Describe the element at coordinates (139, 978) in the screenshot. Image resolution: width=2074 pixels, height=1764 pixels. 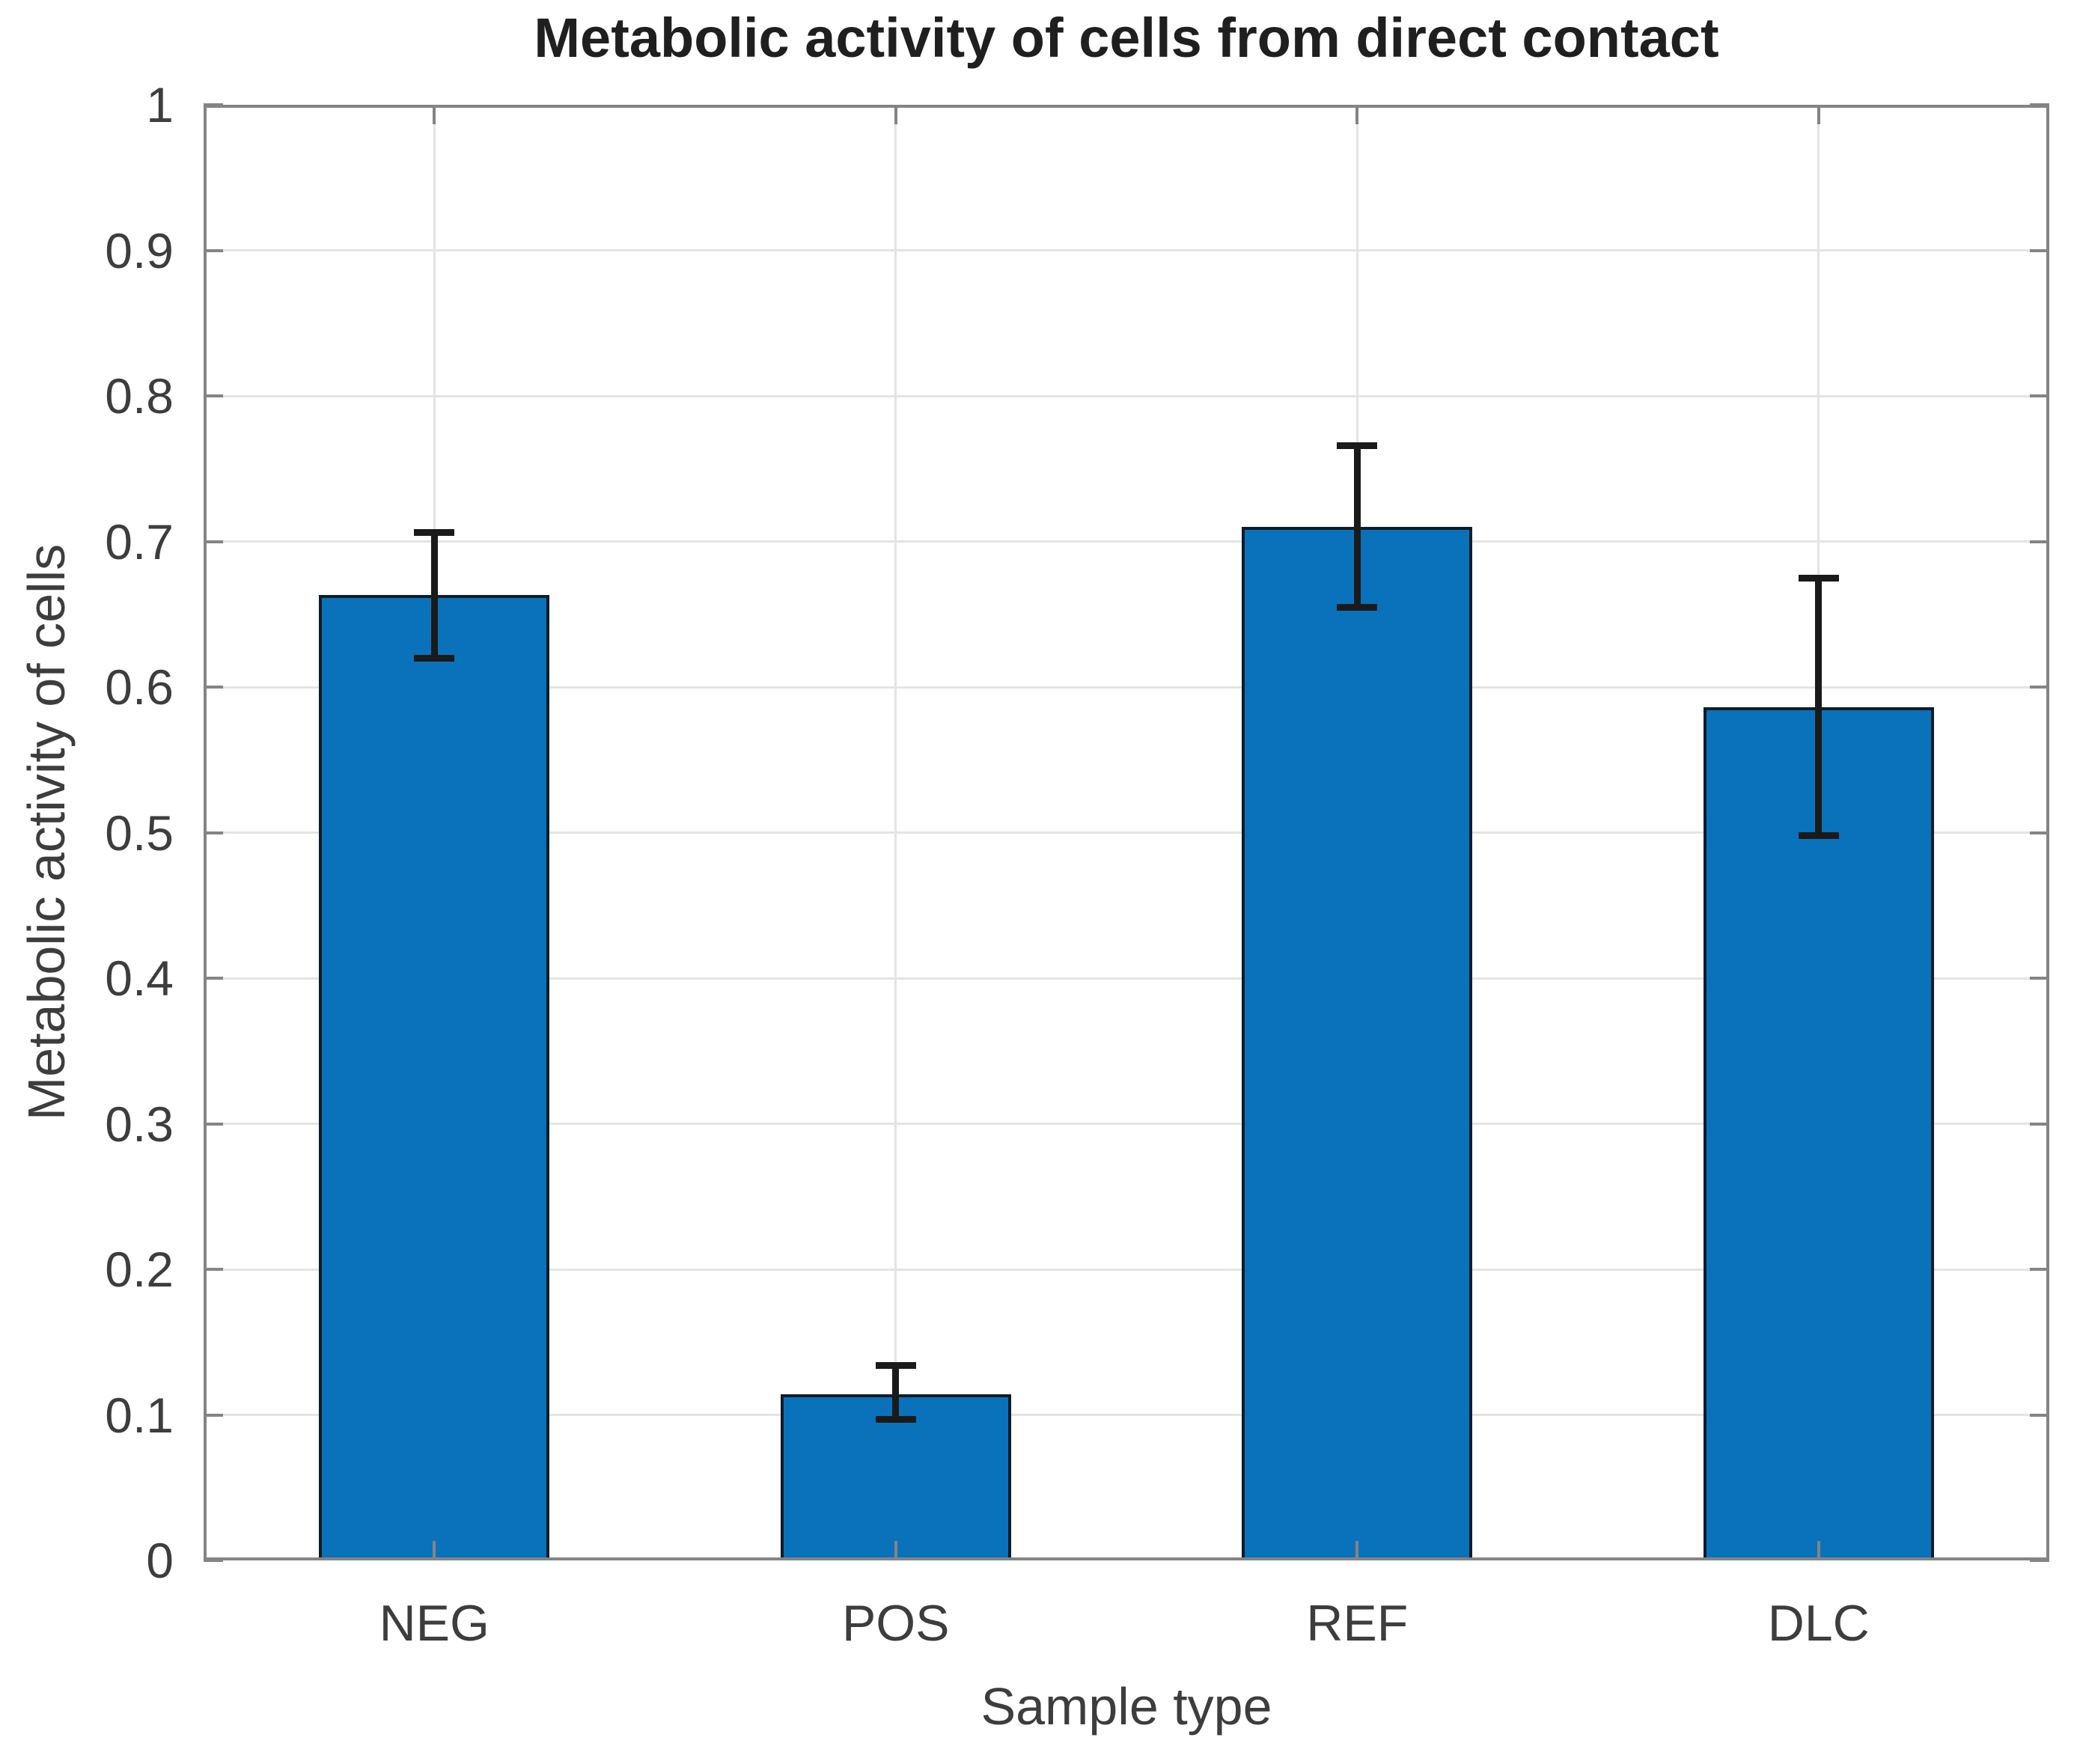
I see `y-tick-label: 0.4` at that location.